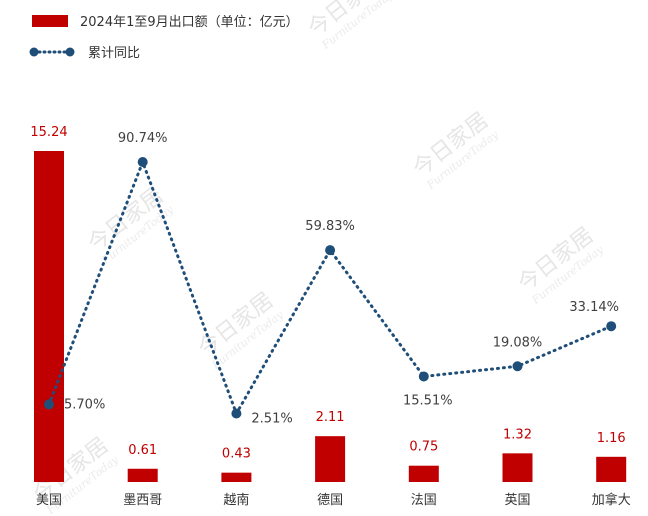  Describe the element at coordinates (611, 438) in the screenshot. I see `bar-label-加拿大: 1.16` at that location.